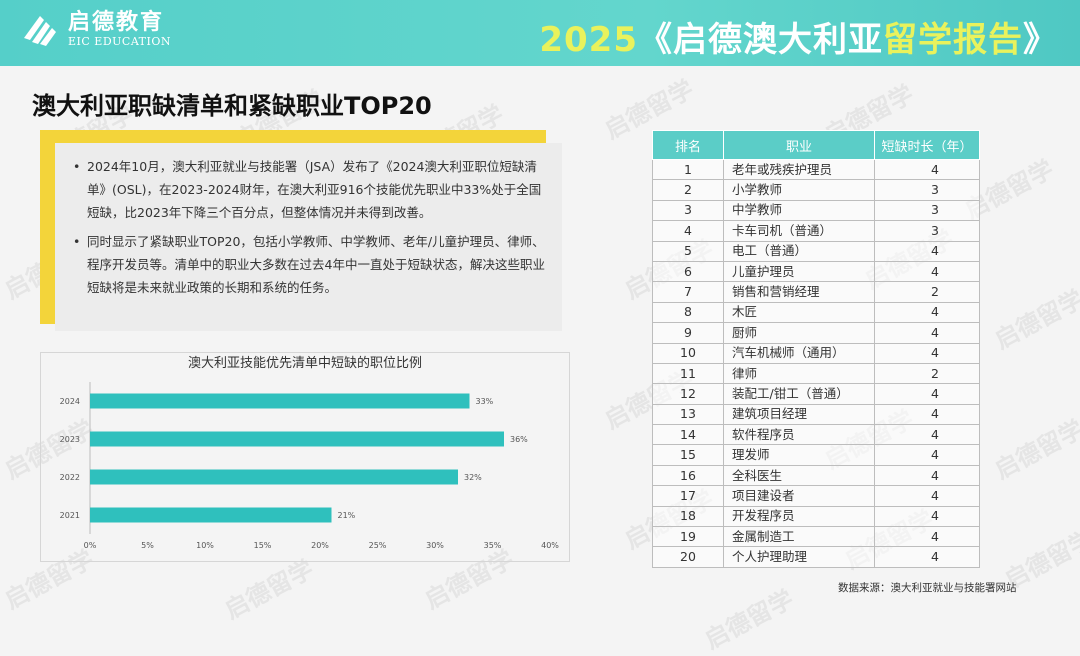  I want to click on occupation-cell: 律师, so click(799, 373).